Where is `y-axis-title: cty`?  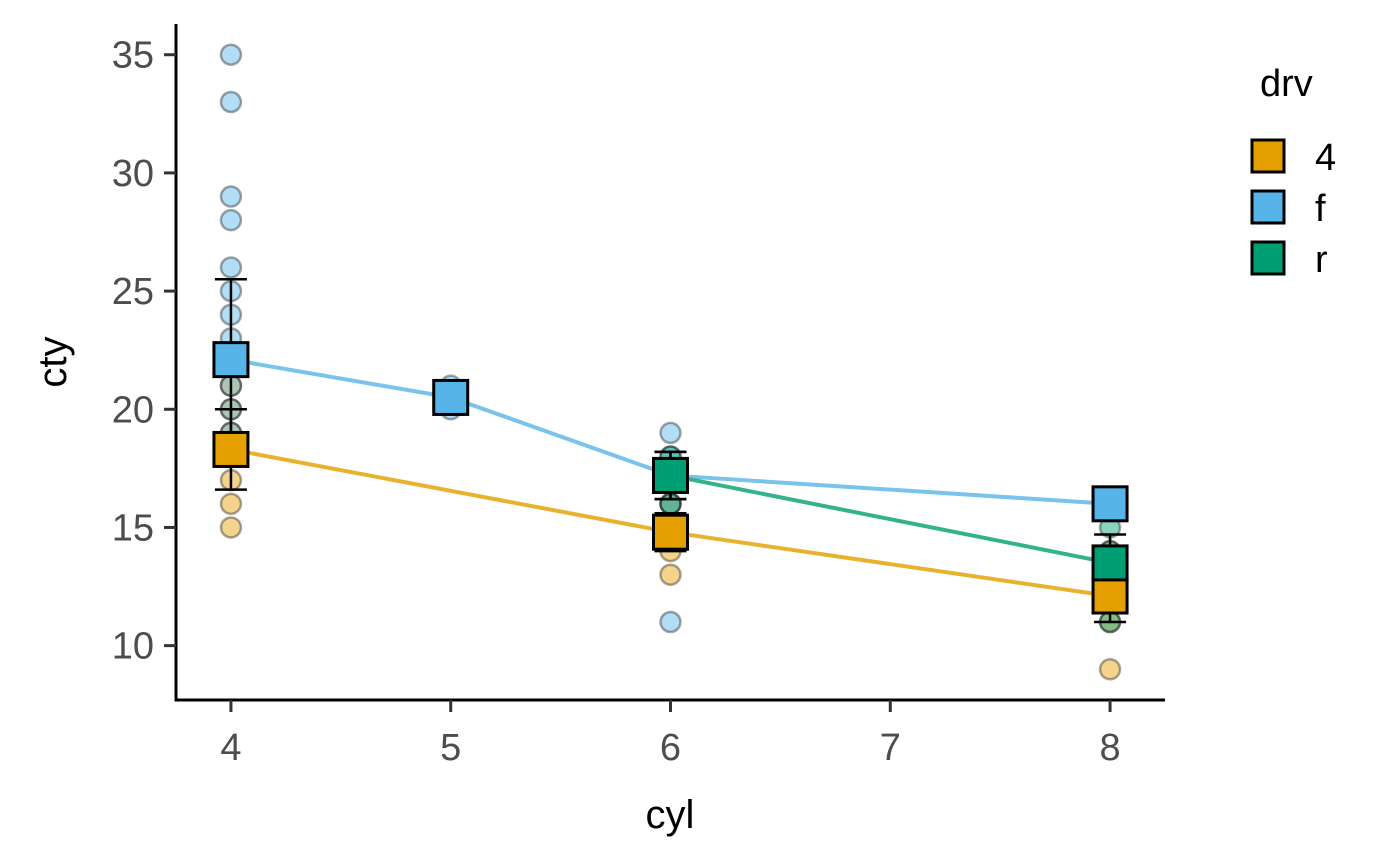
y-axis-title: cty is located at coordinates (53, 361).